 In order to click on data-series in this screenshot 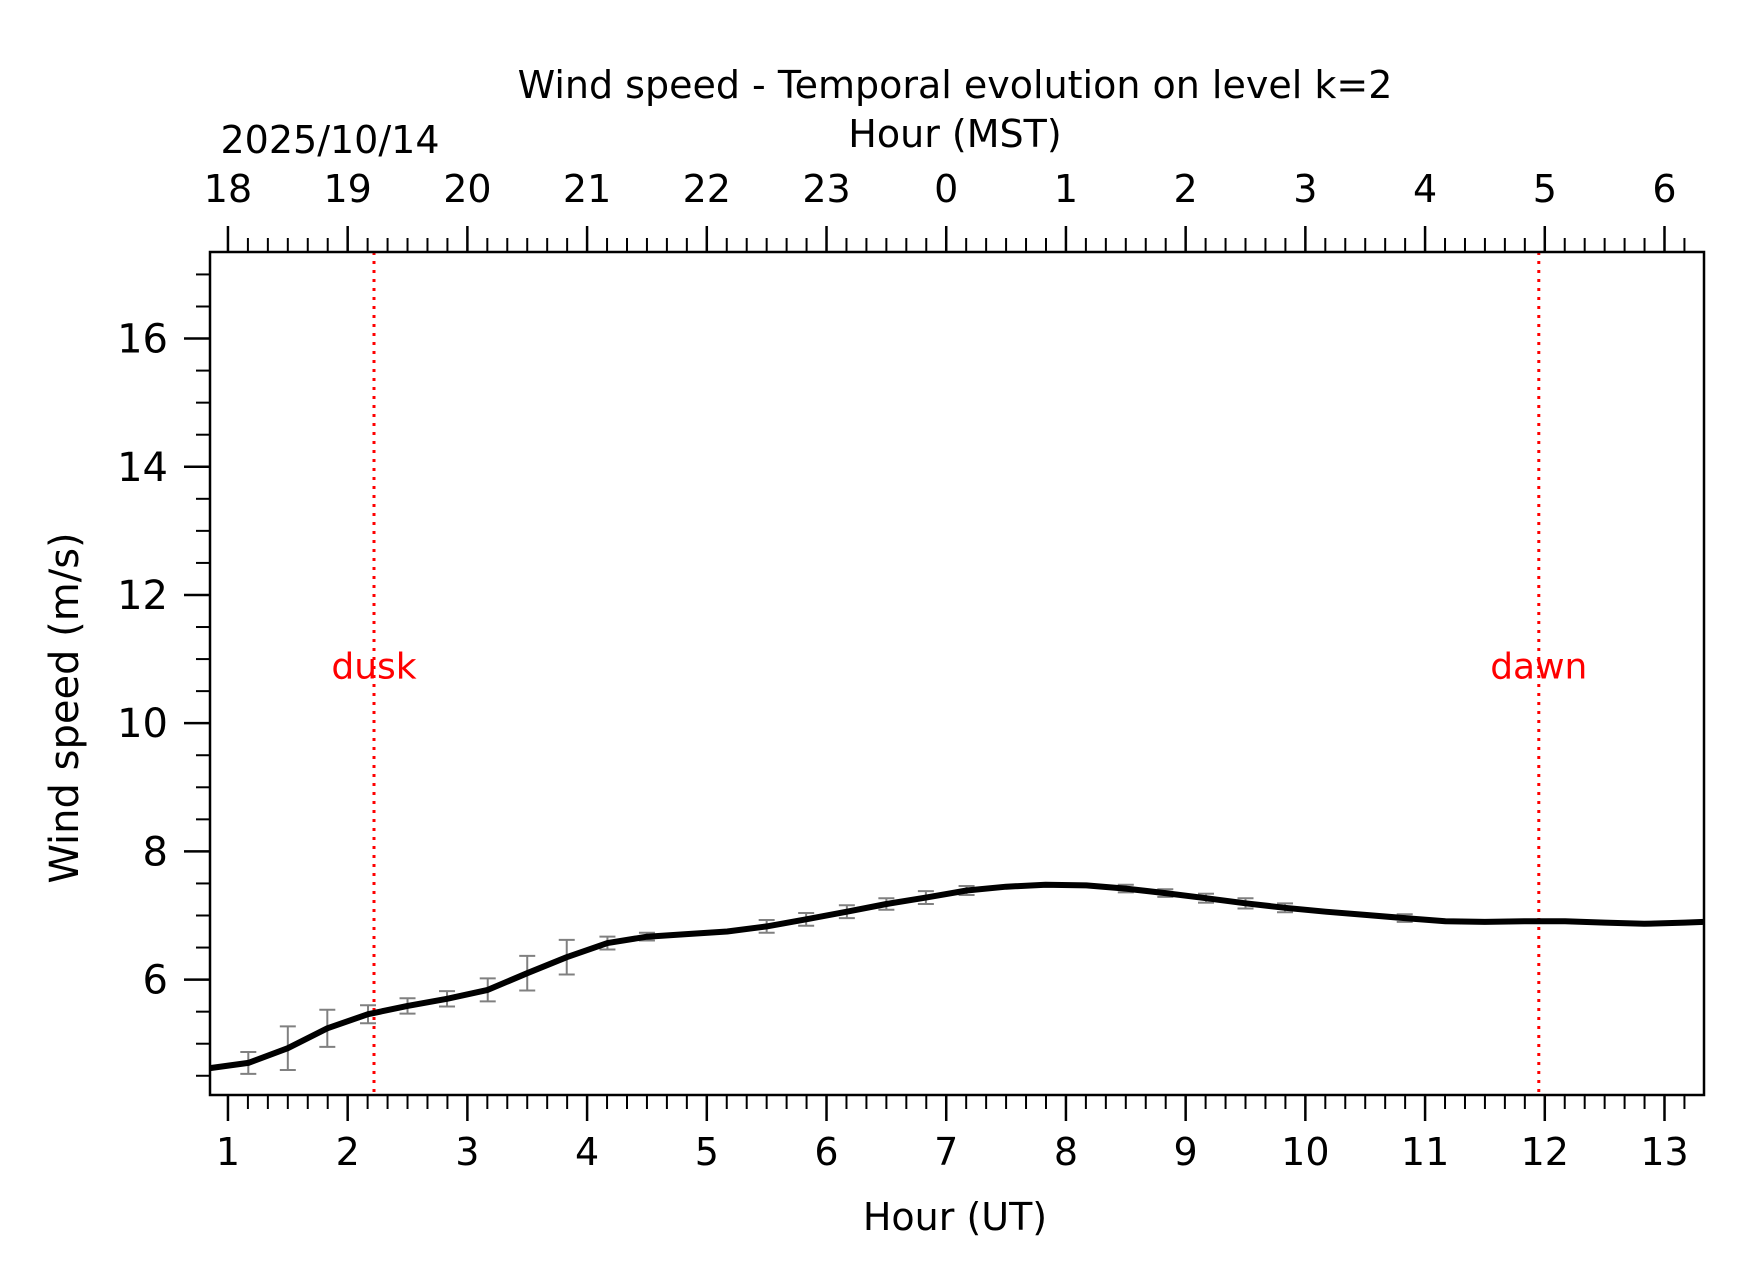, I will do `click(957, 976)`.